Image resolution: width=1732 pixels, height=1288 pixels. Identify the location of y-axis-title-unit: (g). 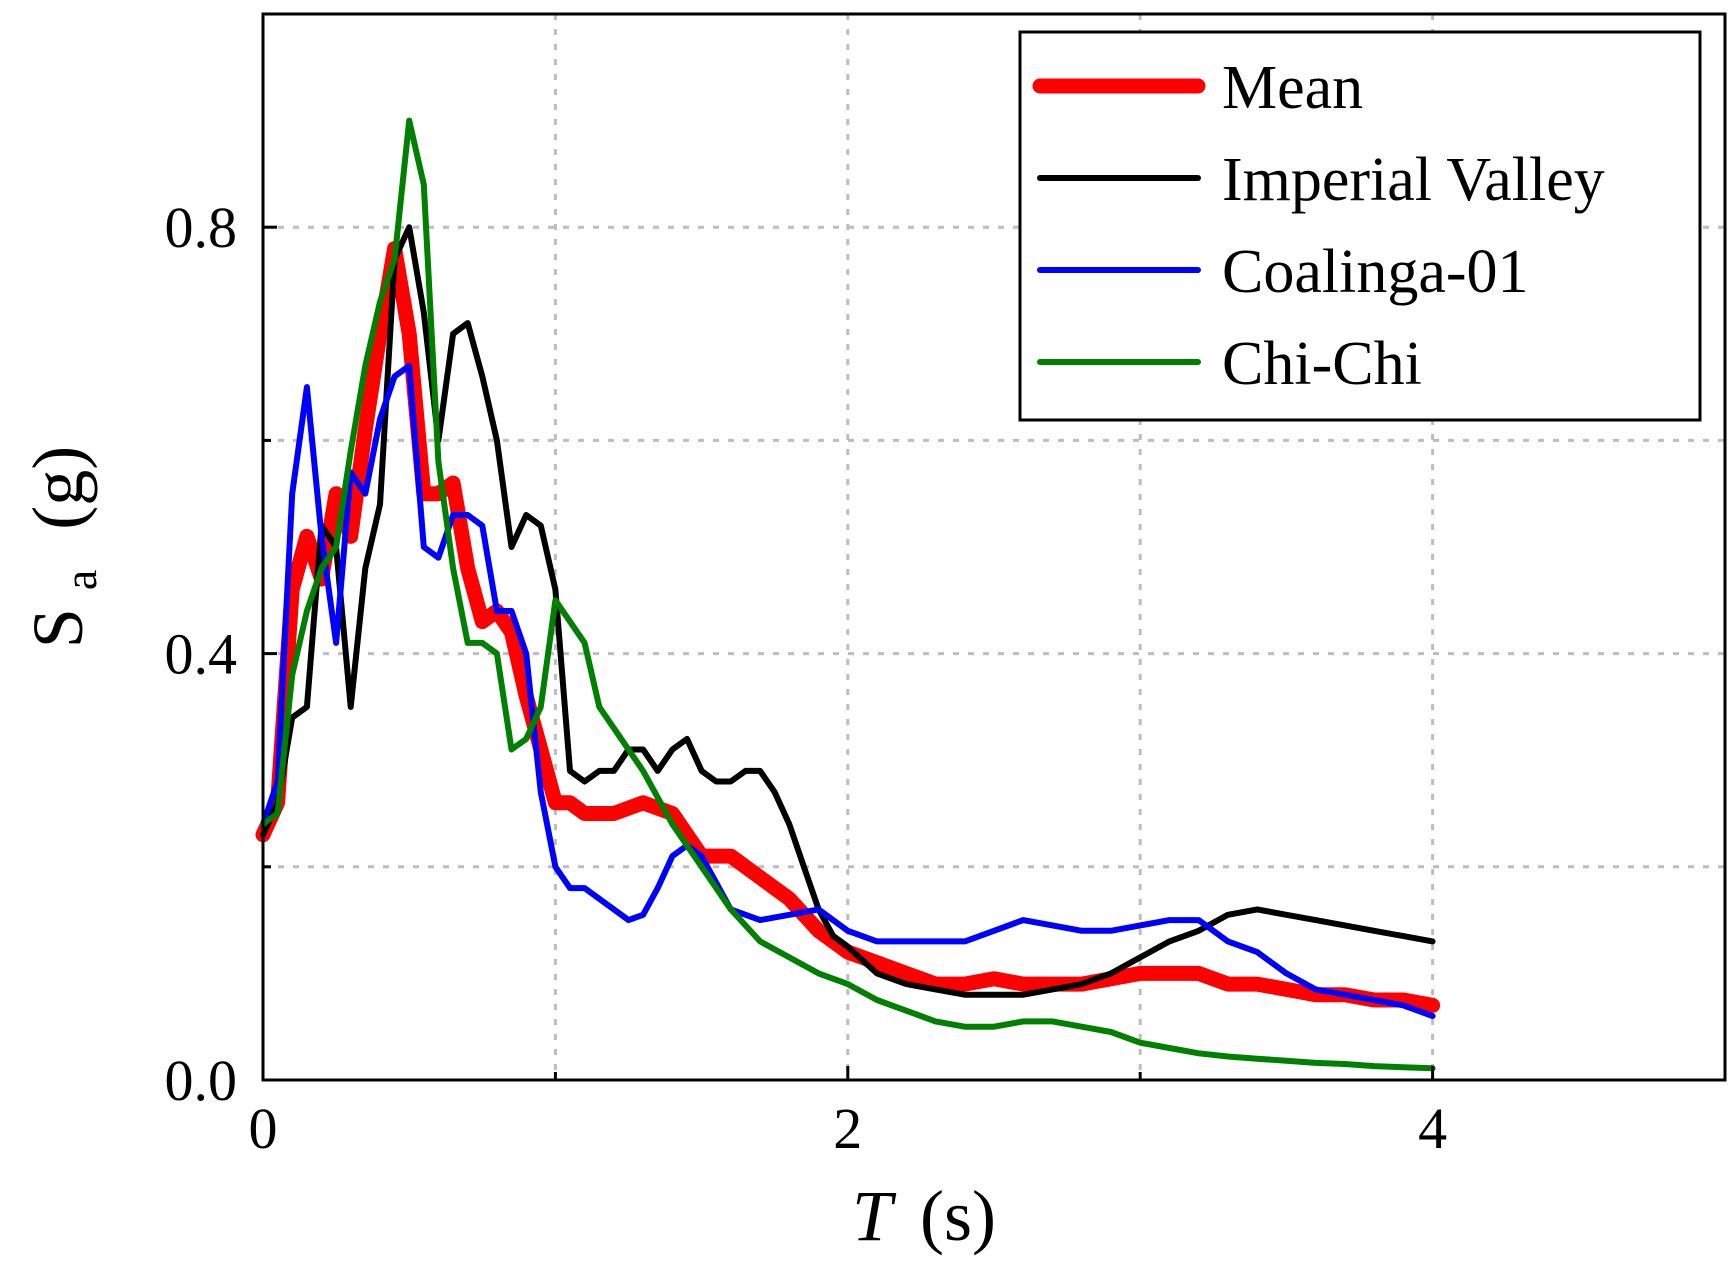
(58, 488).